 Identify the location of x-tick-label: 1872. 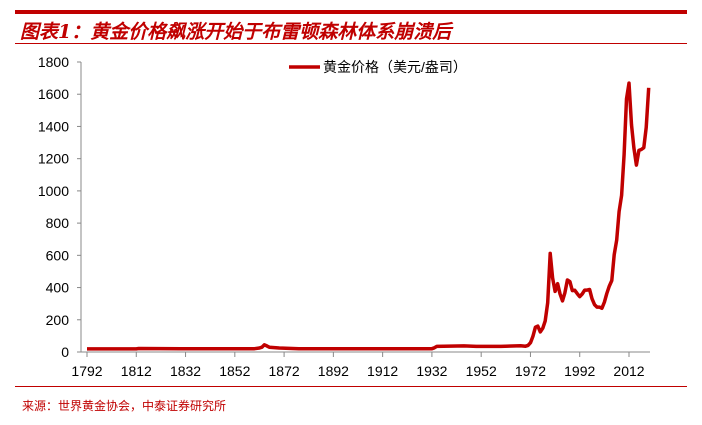
(284, 371).